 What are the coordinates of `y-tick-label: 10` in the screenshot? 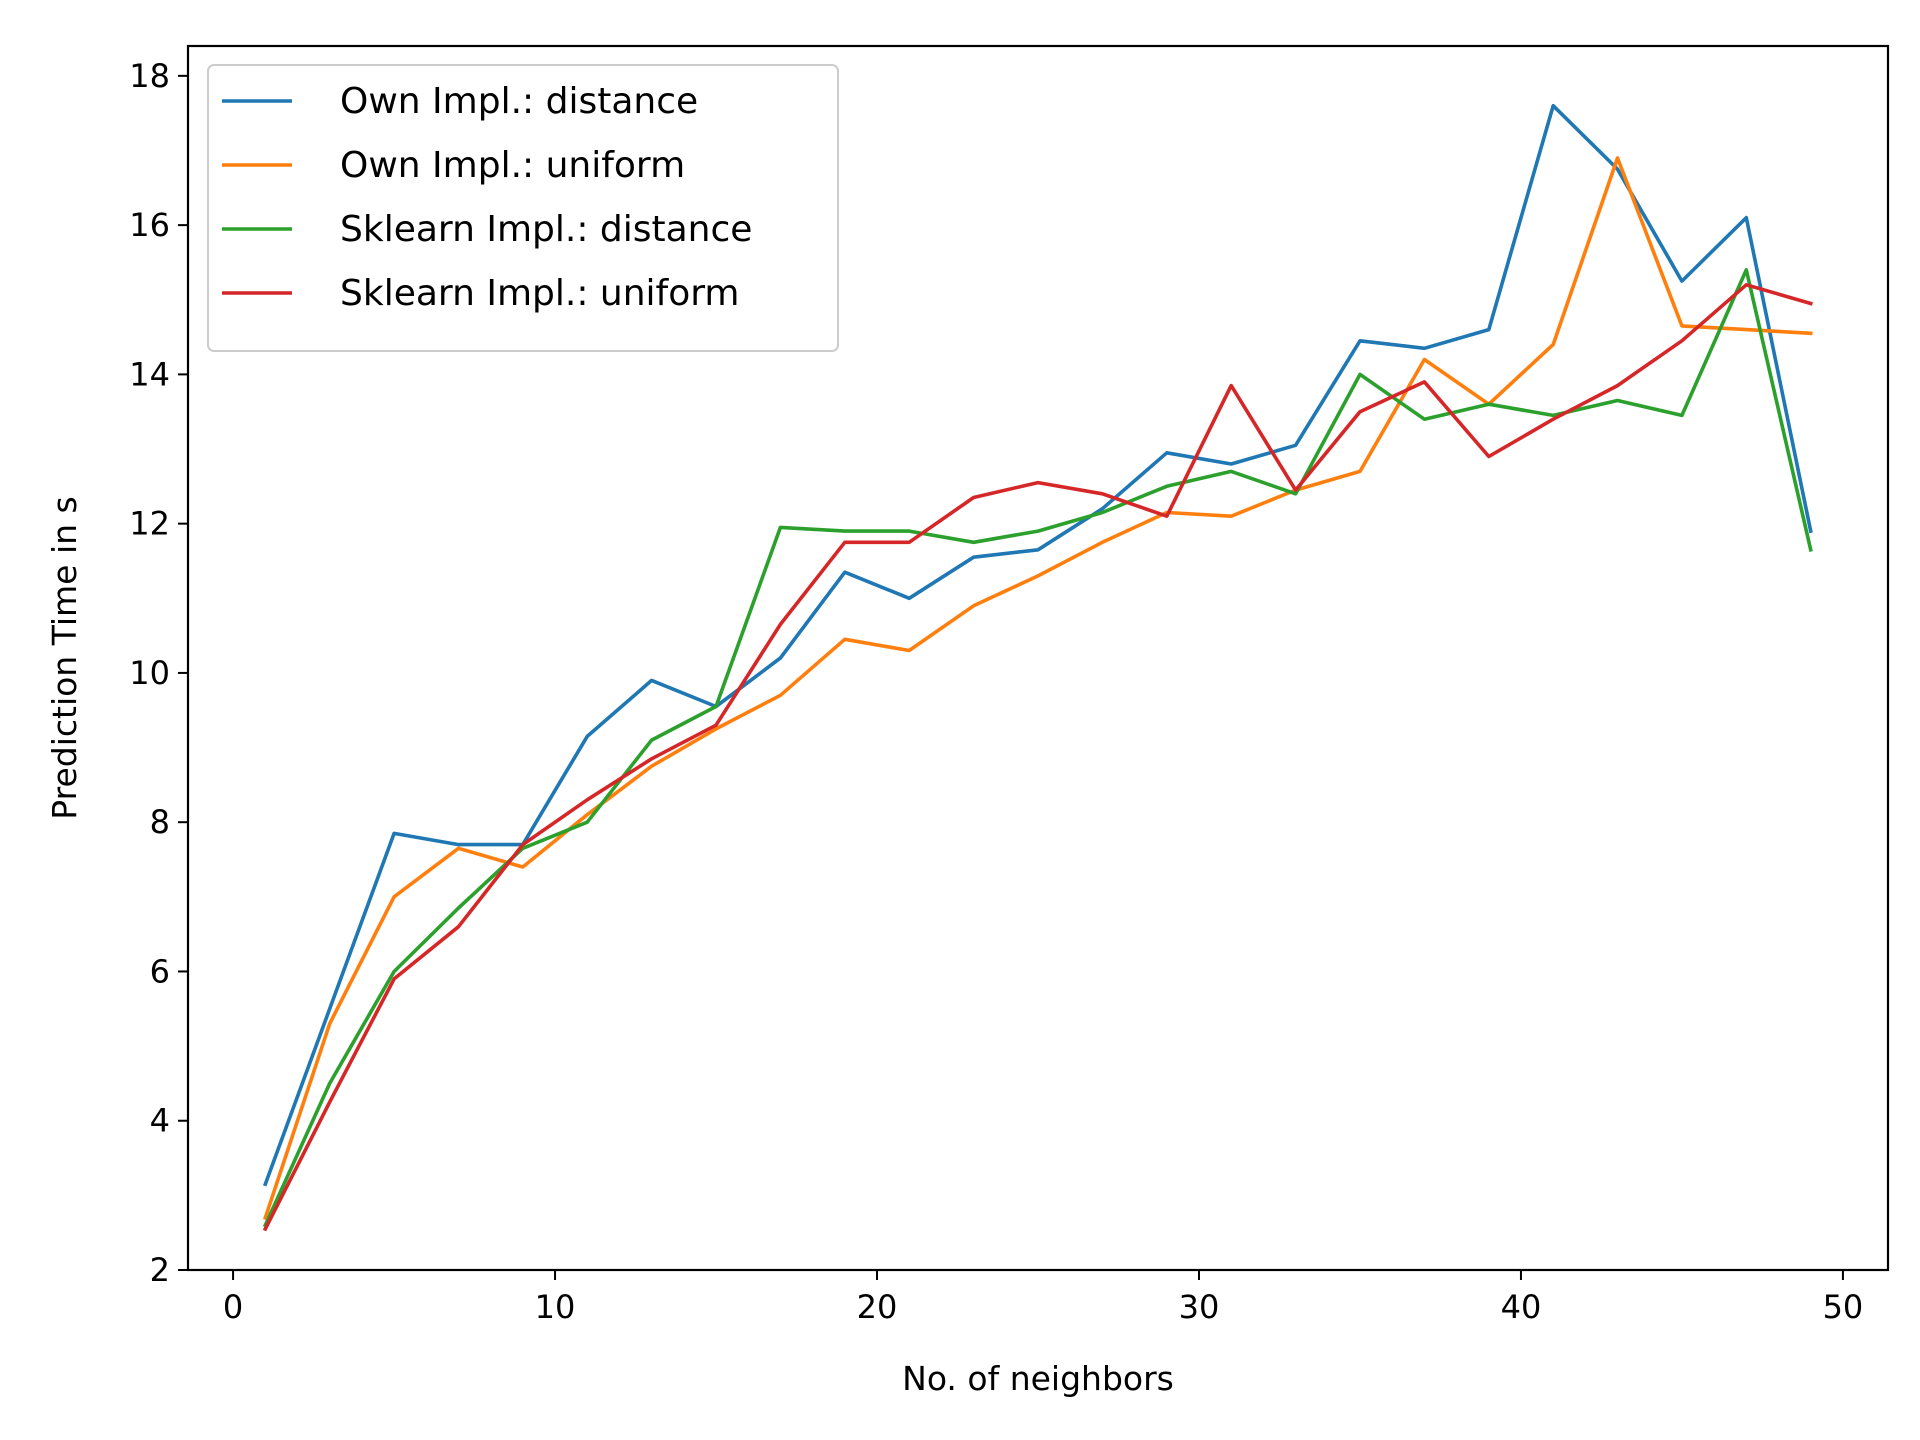 It's located at (149, 673).